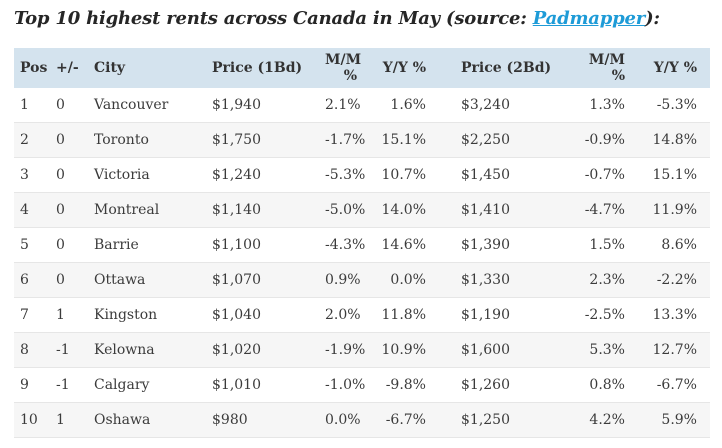  Describe the element at coordinates (349, 420) in the screenshot. I see `cell-mm-1bd: 0.0%` at that location.